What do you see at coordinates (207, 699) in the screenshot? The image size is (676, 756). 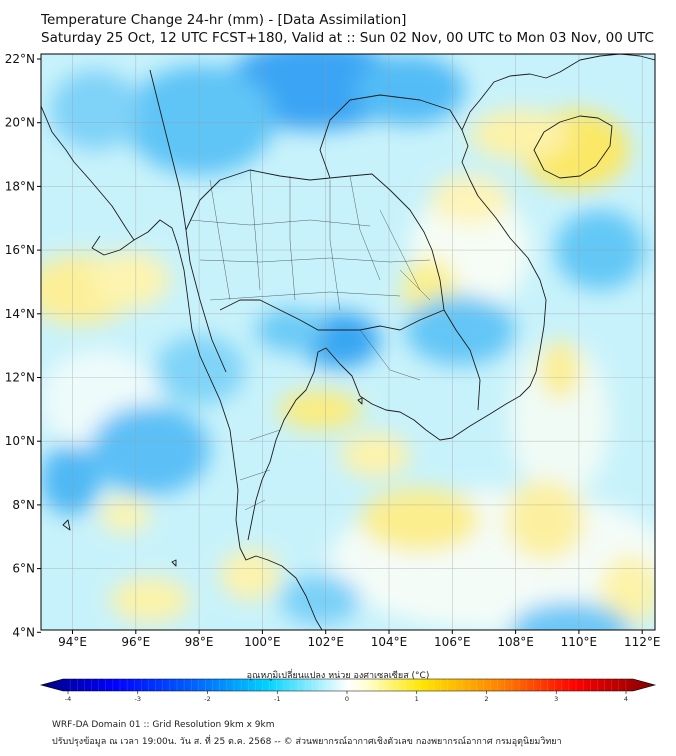 I see `colorbar-tick-label: -2` at bounding box center [207, 699].